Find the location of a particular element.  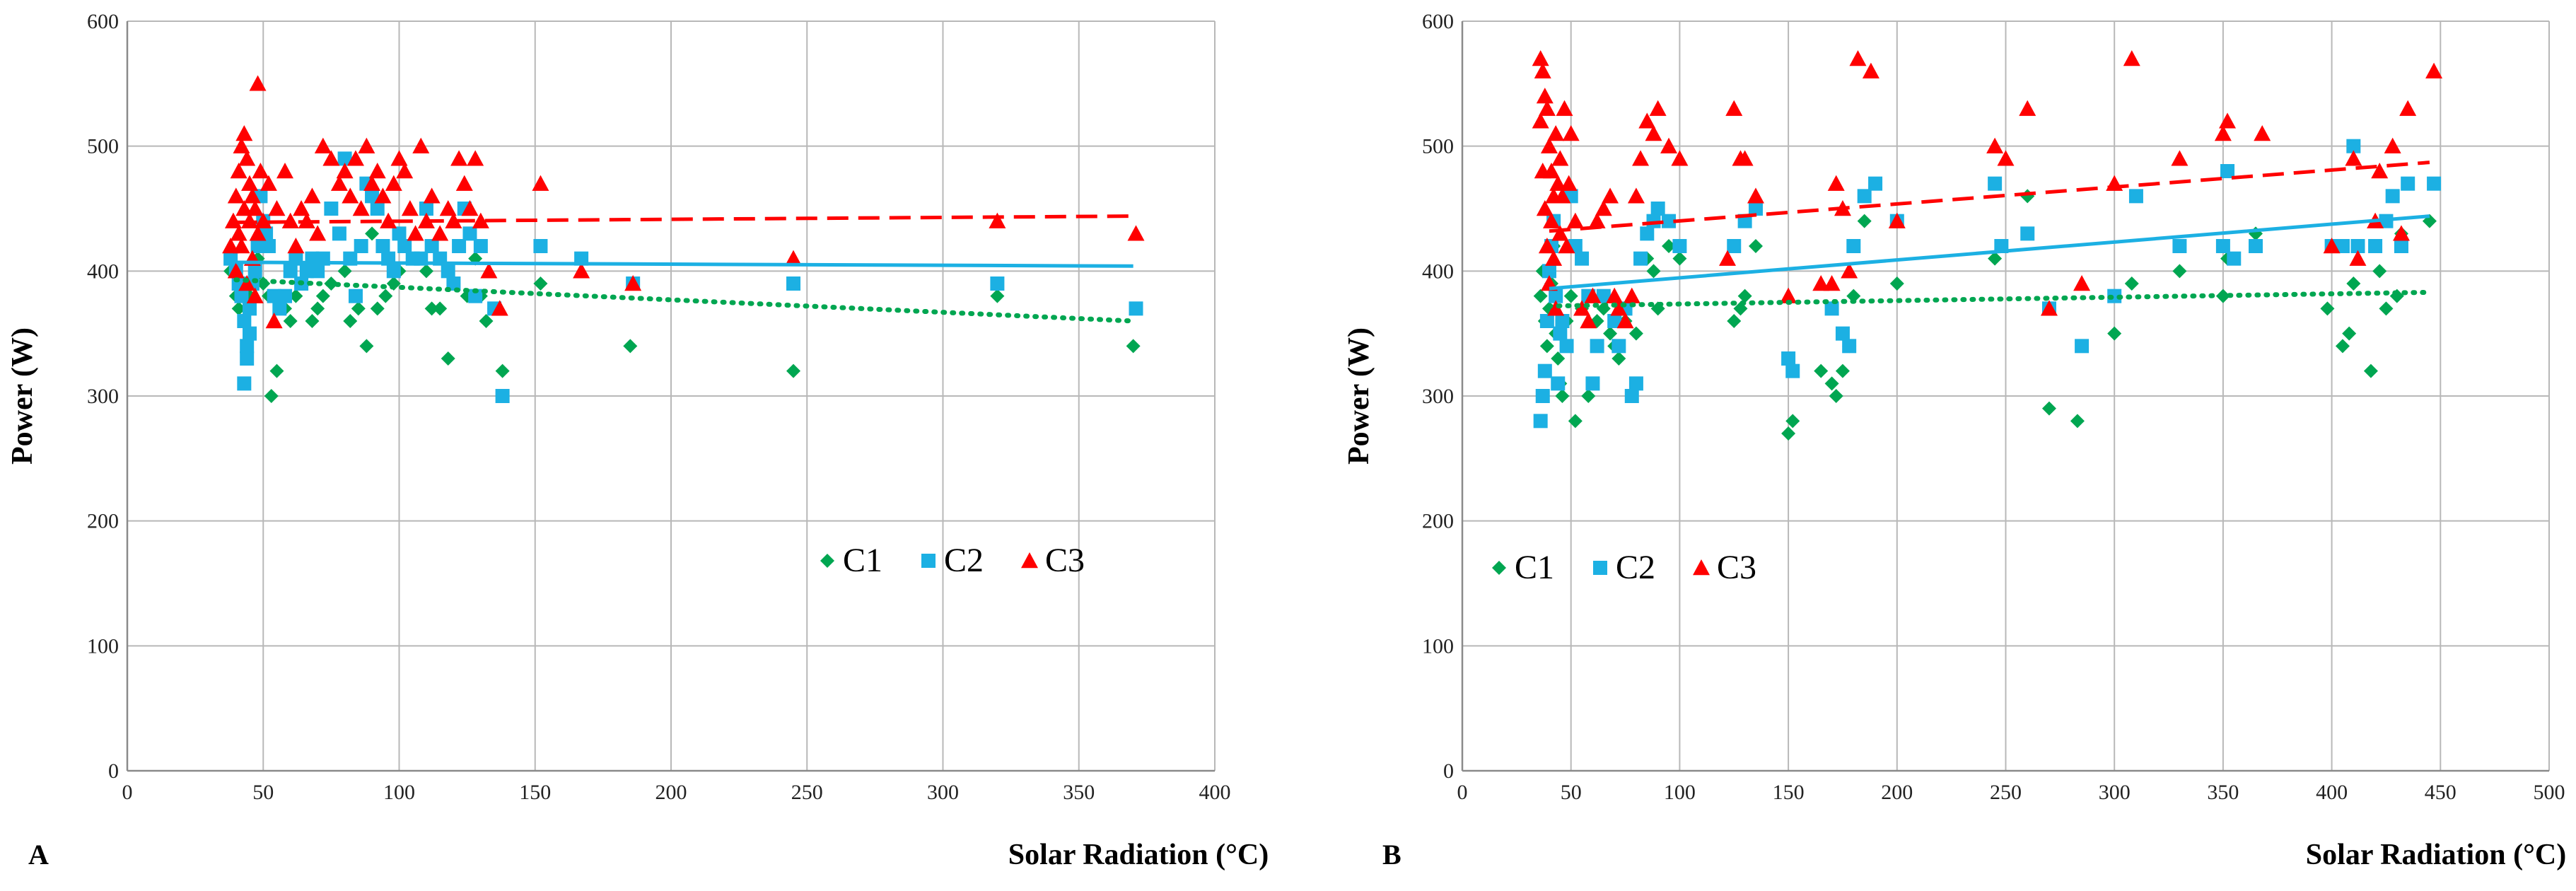

series-c2 is located at coordinates (683, 277).